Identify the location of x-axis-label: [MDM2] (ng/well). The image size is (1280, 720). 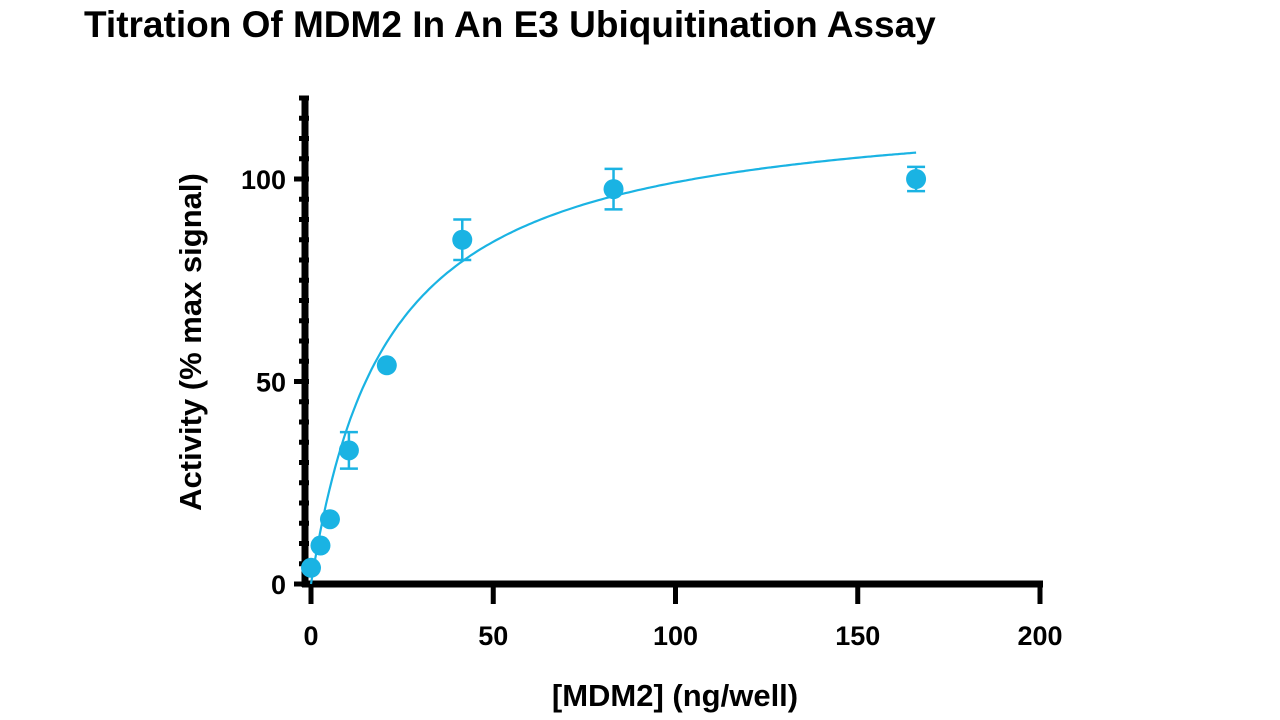
(675, 695).